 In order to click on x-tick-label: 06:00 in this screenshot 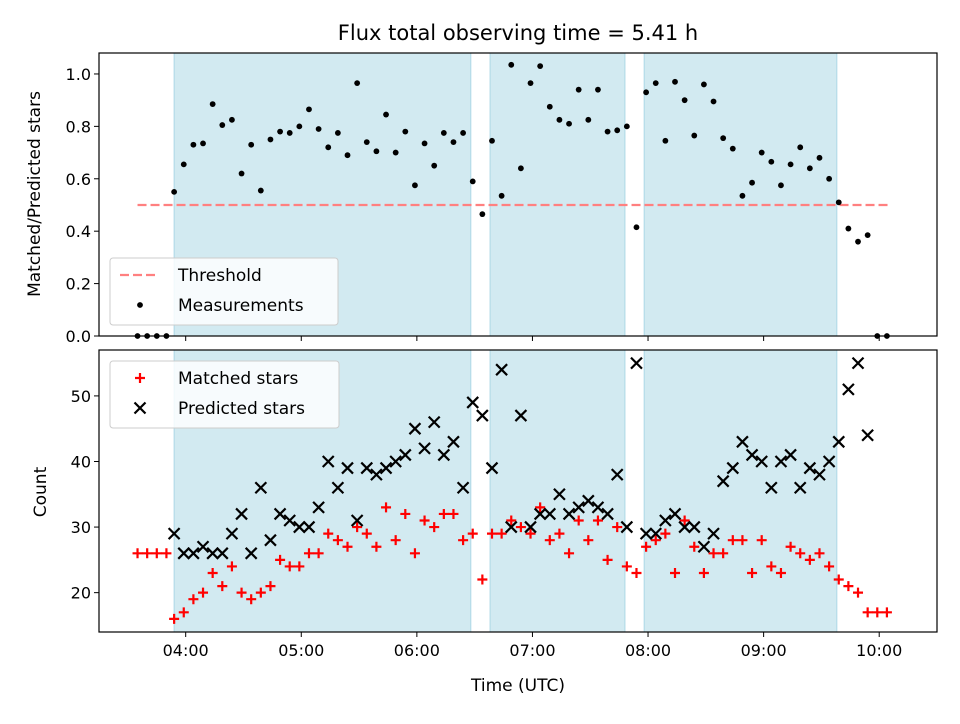, I will do `click(417, 650)`.